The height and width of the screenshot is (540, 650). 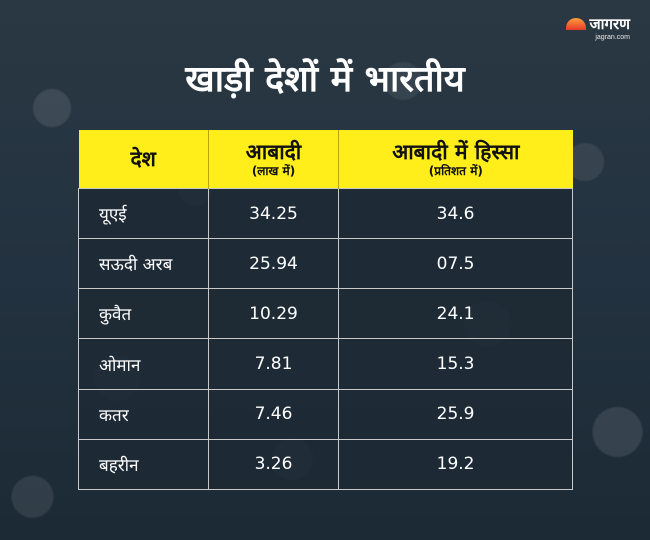 I want to click on table-row: यूएई 34.25 34.6, so click(x=325, y=213).